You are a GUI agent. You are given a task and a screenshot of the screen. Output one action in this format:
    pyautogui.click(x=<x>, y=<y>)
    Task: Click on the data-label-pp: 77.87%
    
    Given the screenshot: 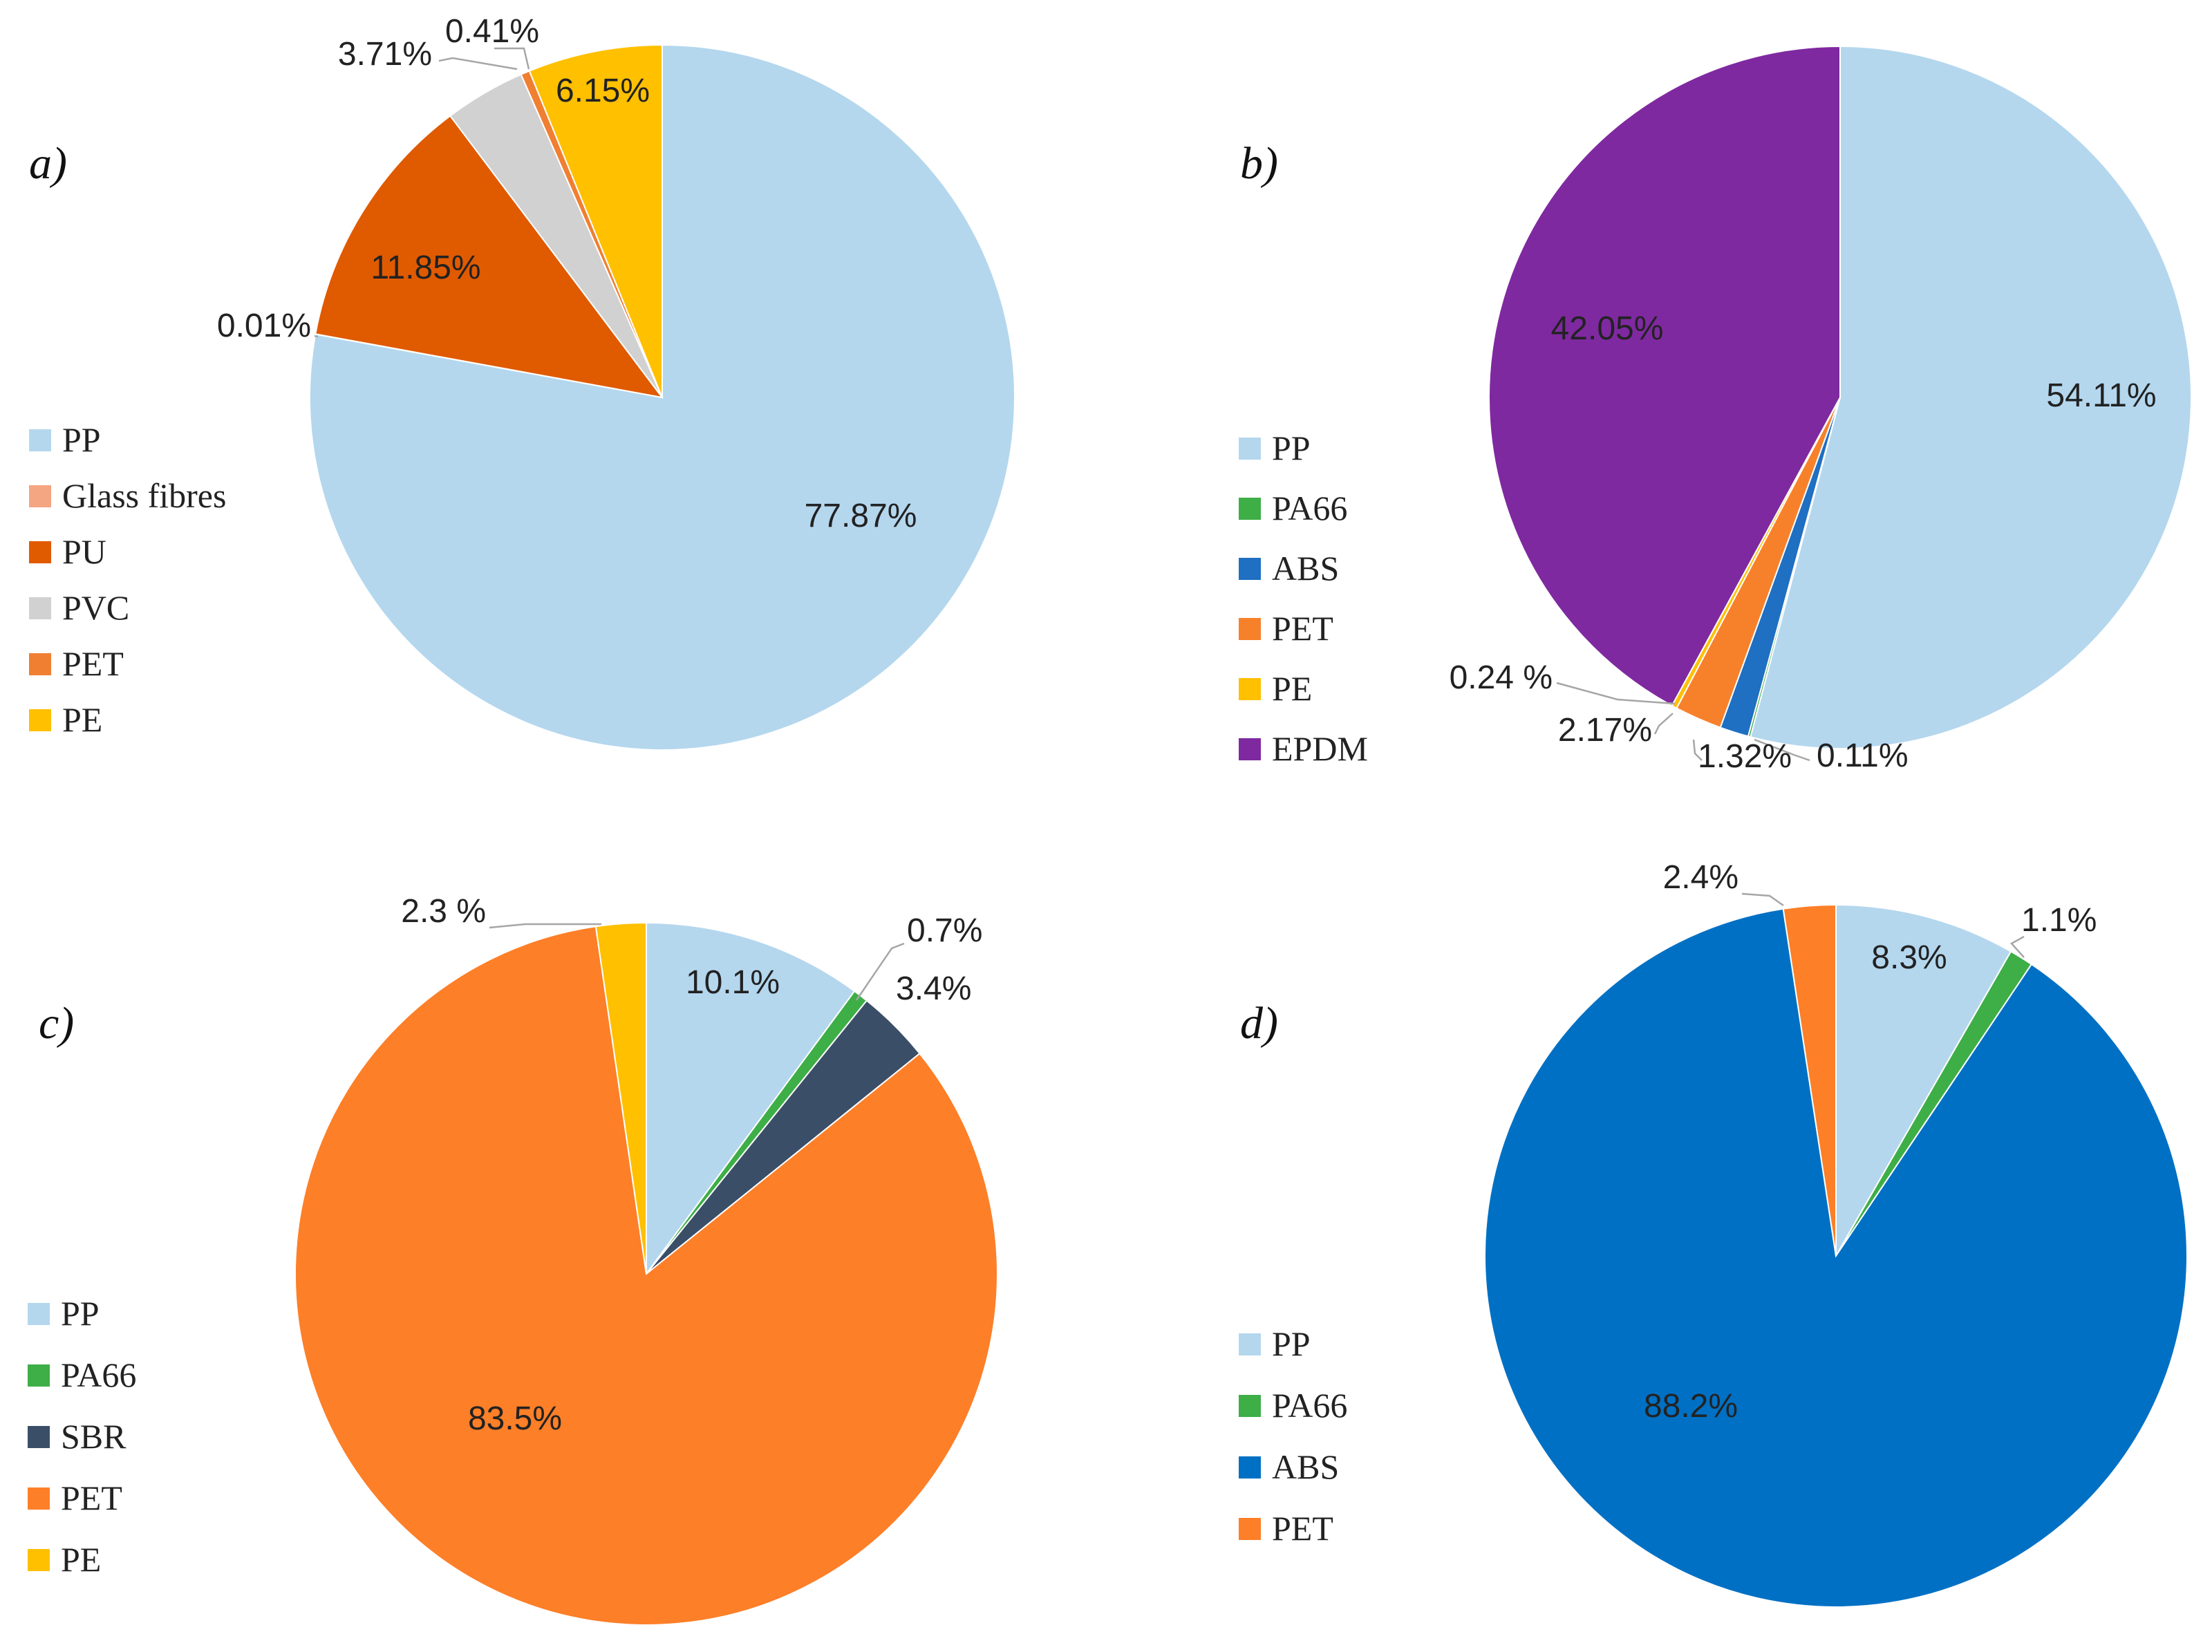 What is the action you would take?
    pyautogui.click(x=861, y=516)
    